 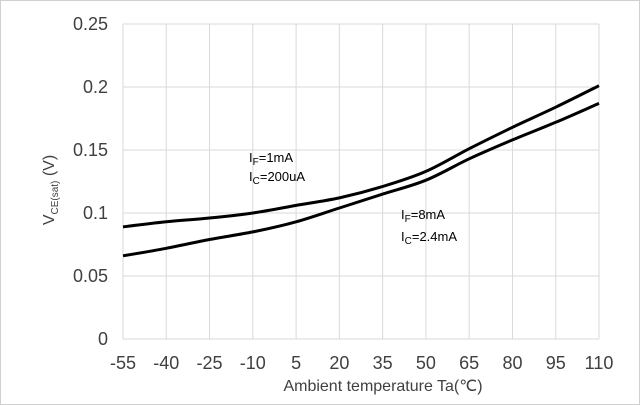 What do you see at coordinates (512, 363) in the screenshot?
I see `x-tick-label: 80` at bounding box center [512, 363].